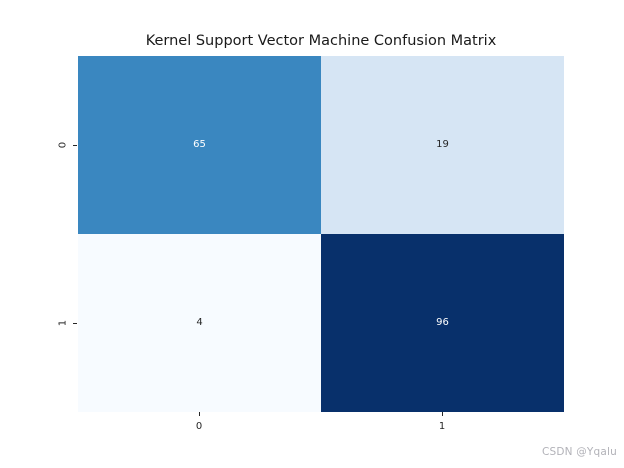  I want to click on heatmap-cell-true1-pred0: 4, so click(199, 323).